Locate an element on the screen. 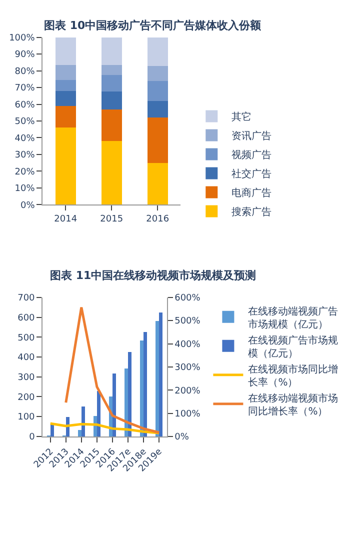 This screenshot has height=535, width=348. y-tick-label: 400 is located at coordinates (27, 358).